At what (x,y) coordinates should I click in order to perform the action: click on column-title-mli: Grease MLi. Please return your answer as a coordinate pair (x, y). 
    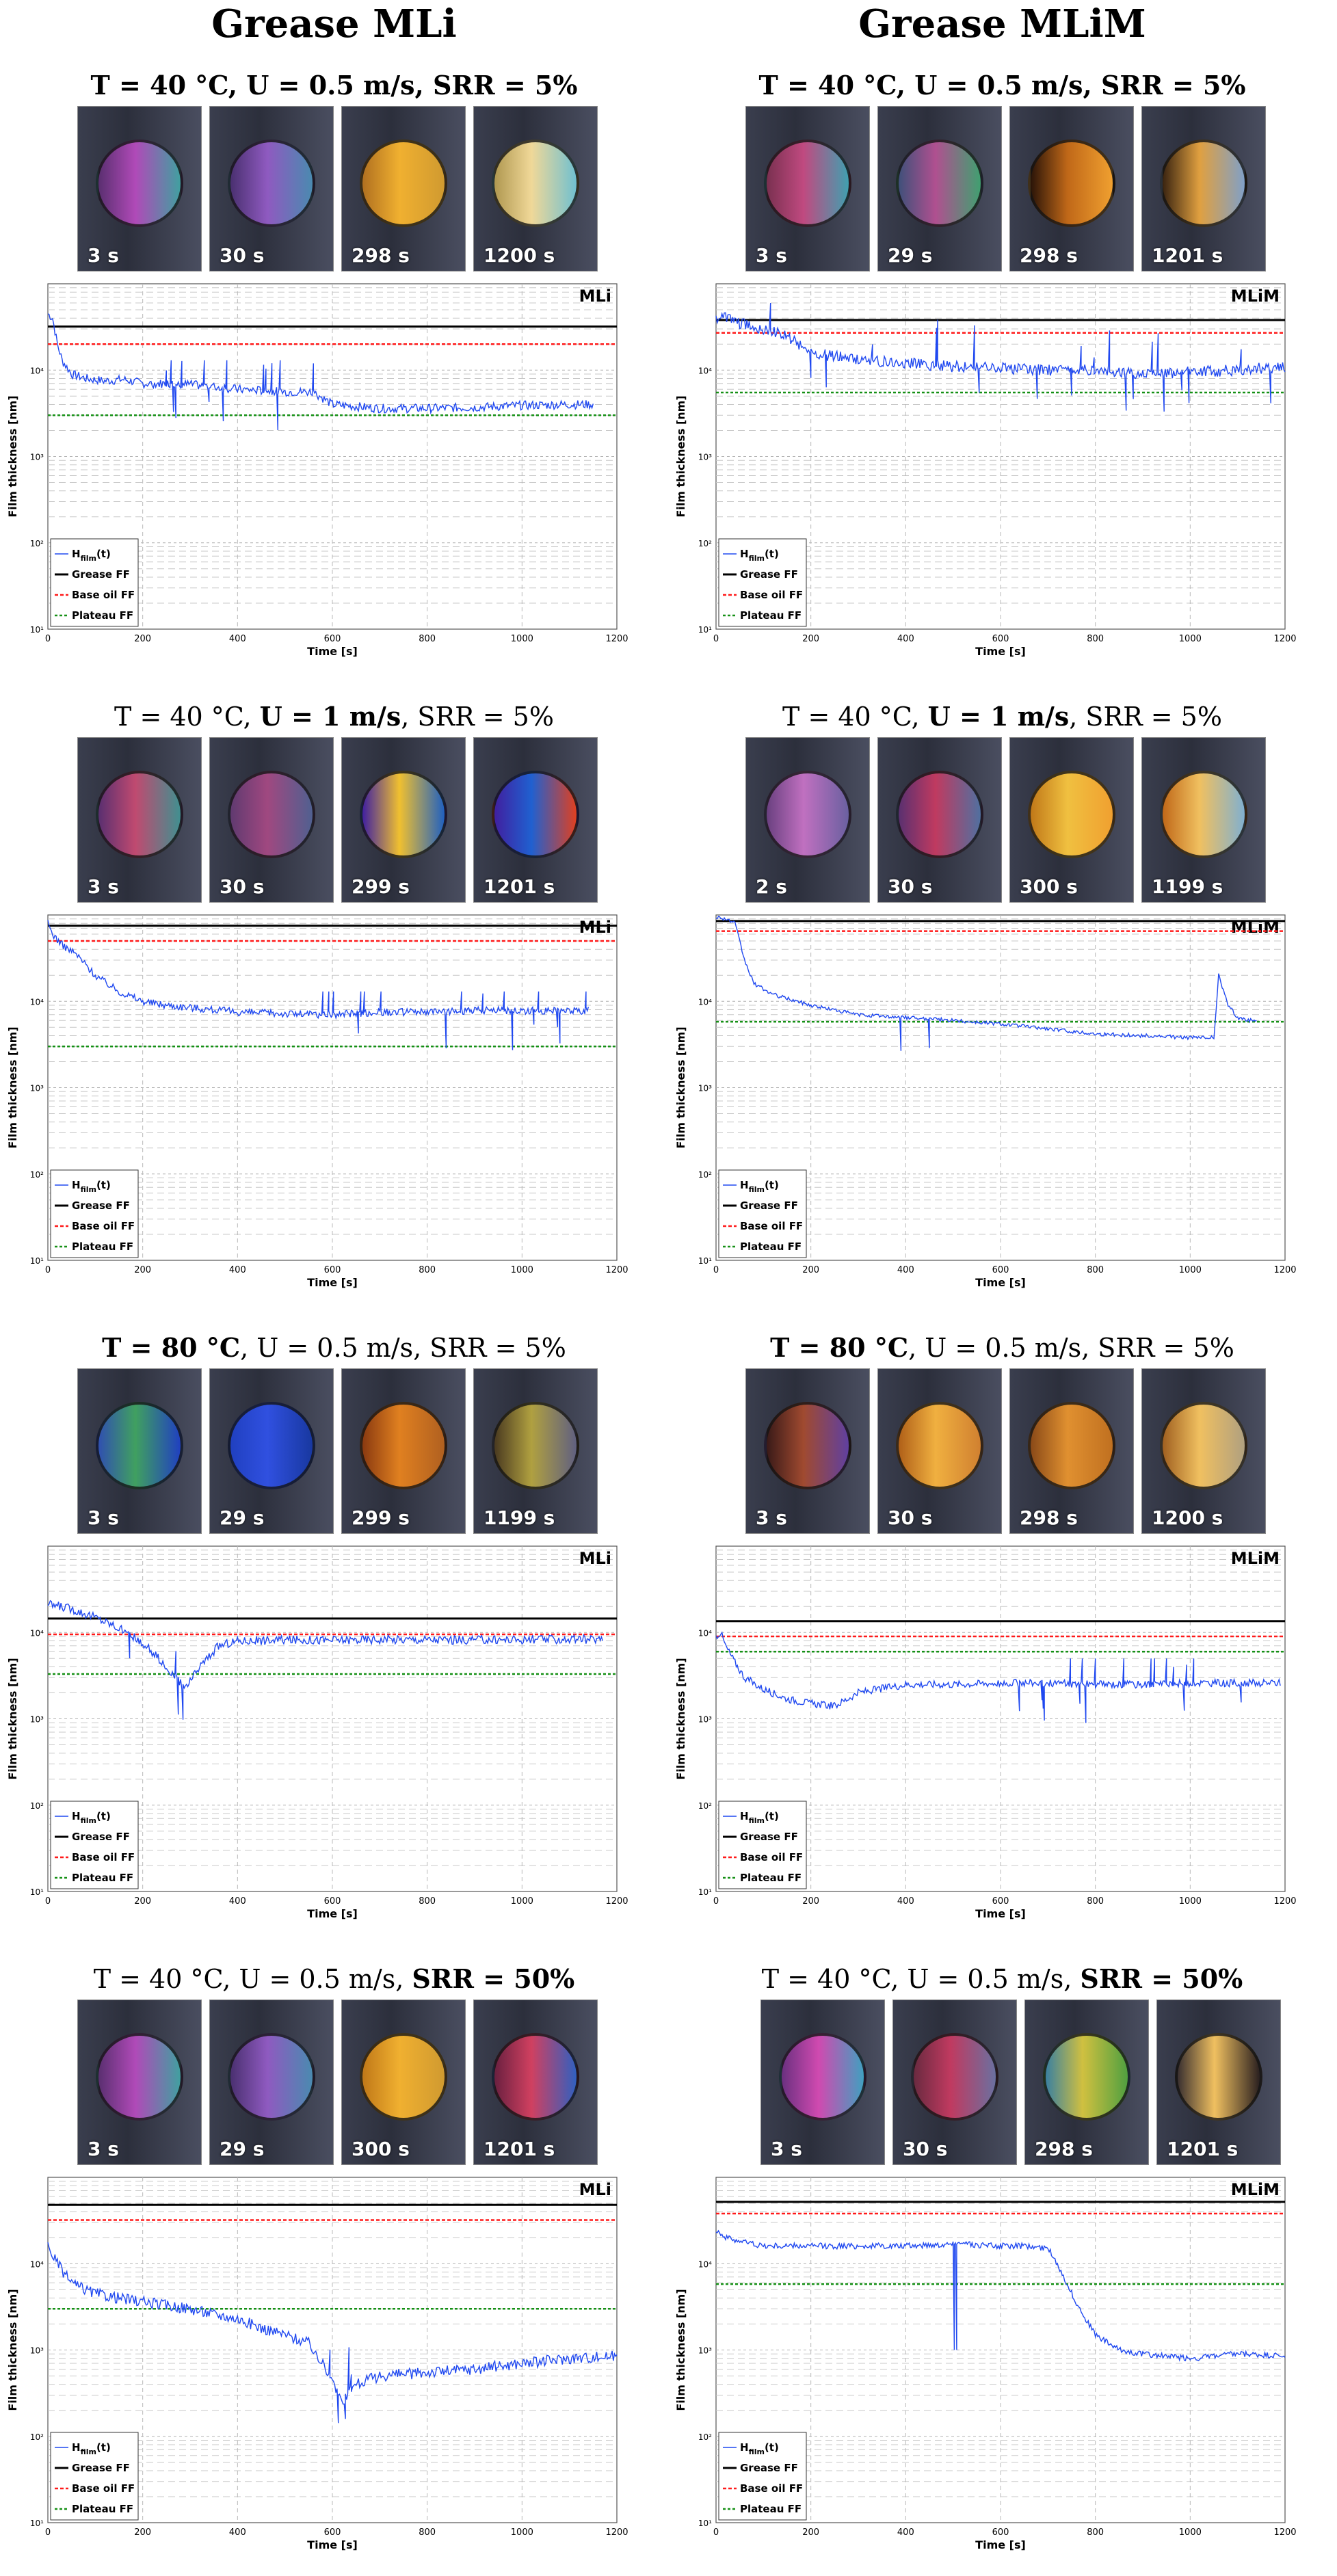
    Looking at the image, I should click on (334, 24).